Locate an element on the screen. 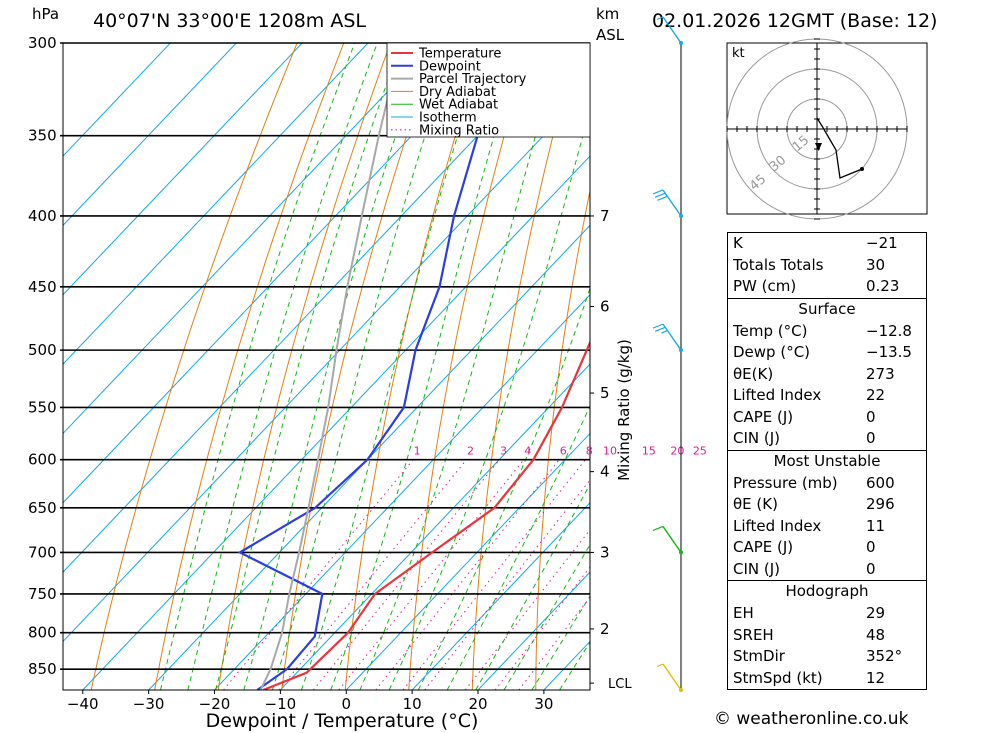  stmdir-value: 352° is located at coordinates (884, 656).